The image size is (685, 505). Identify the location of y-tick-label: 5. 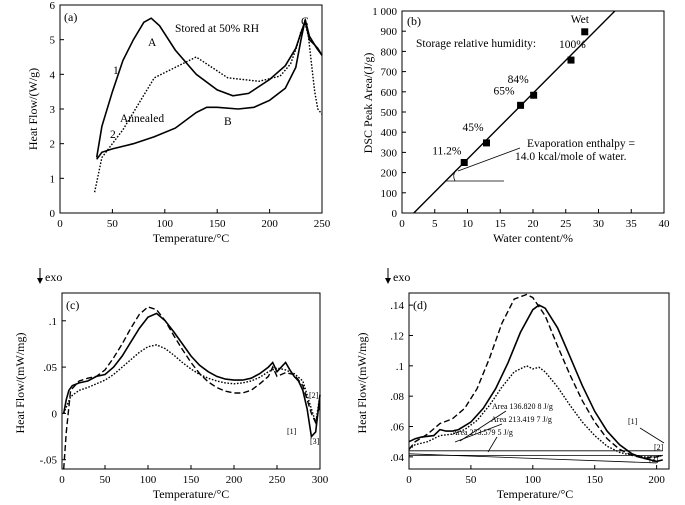
(53, 41).